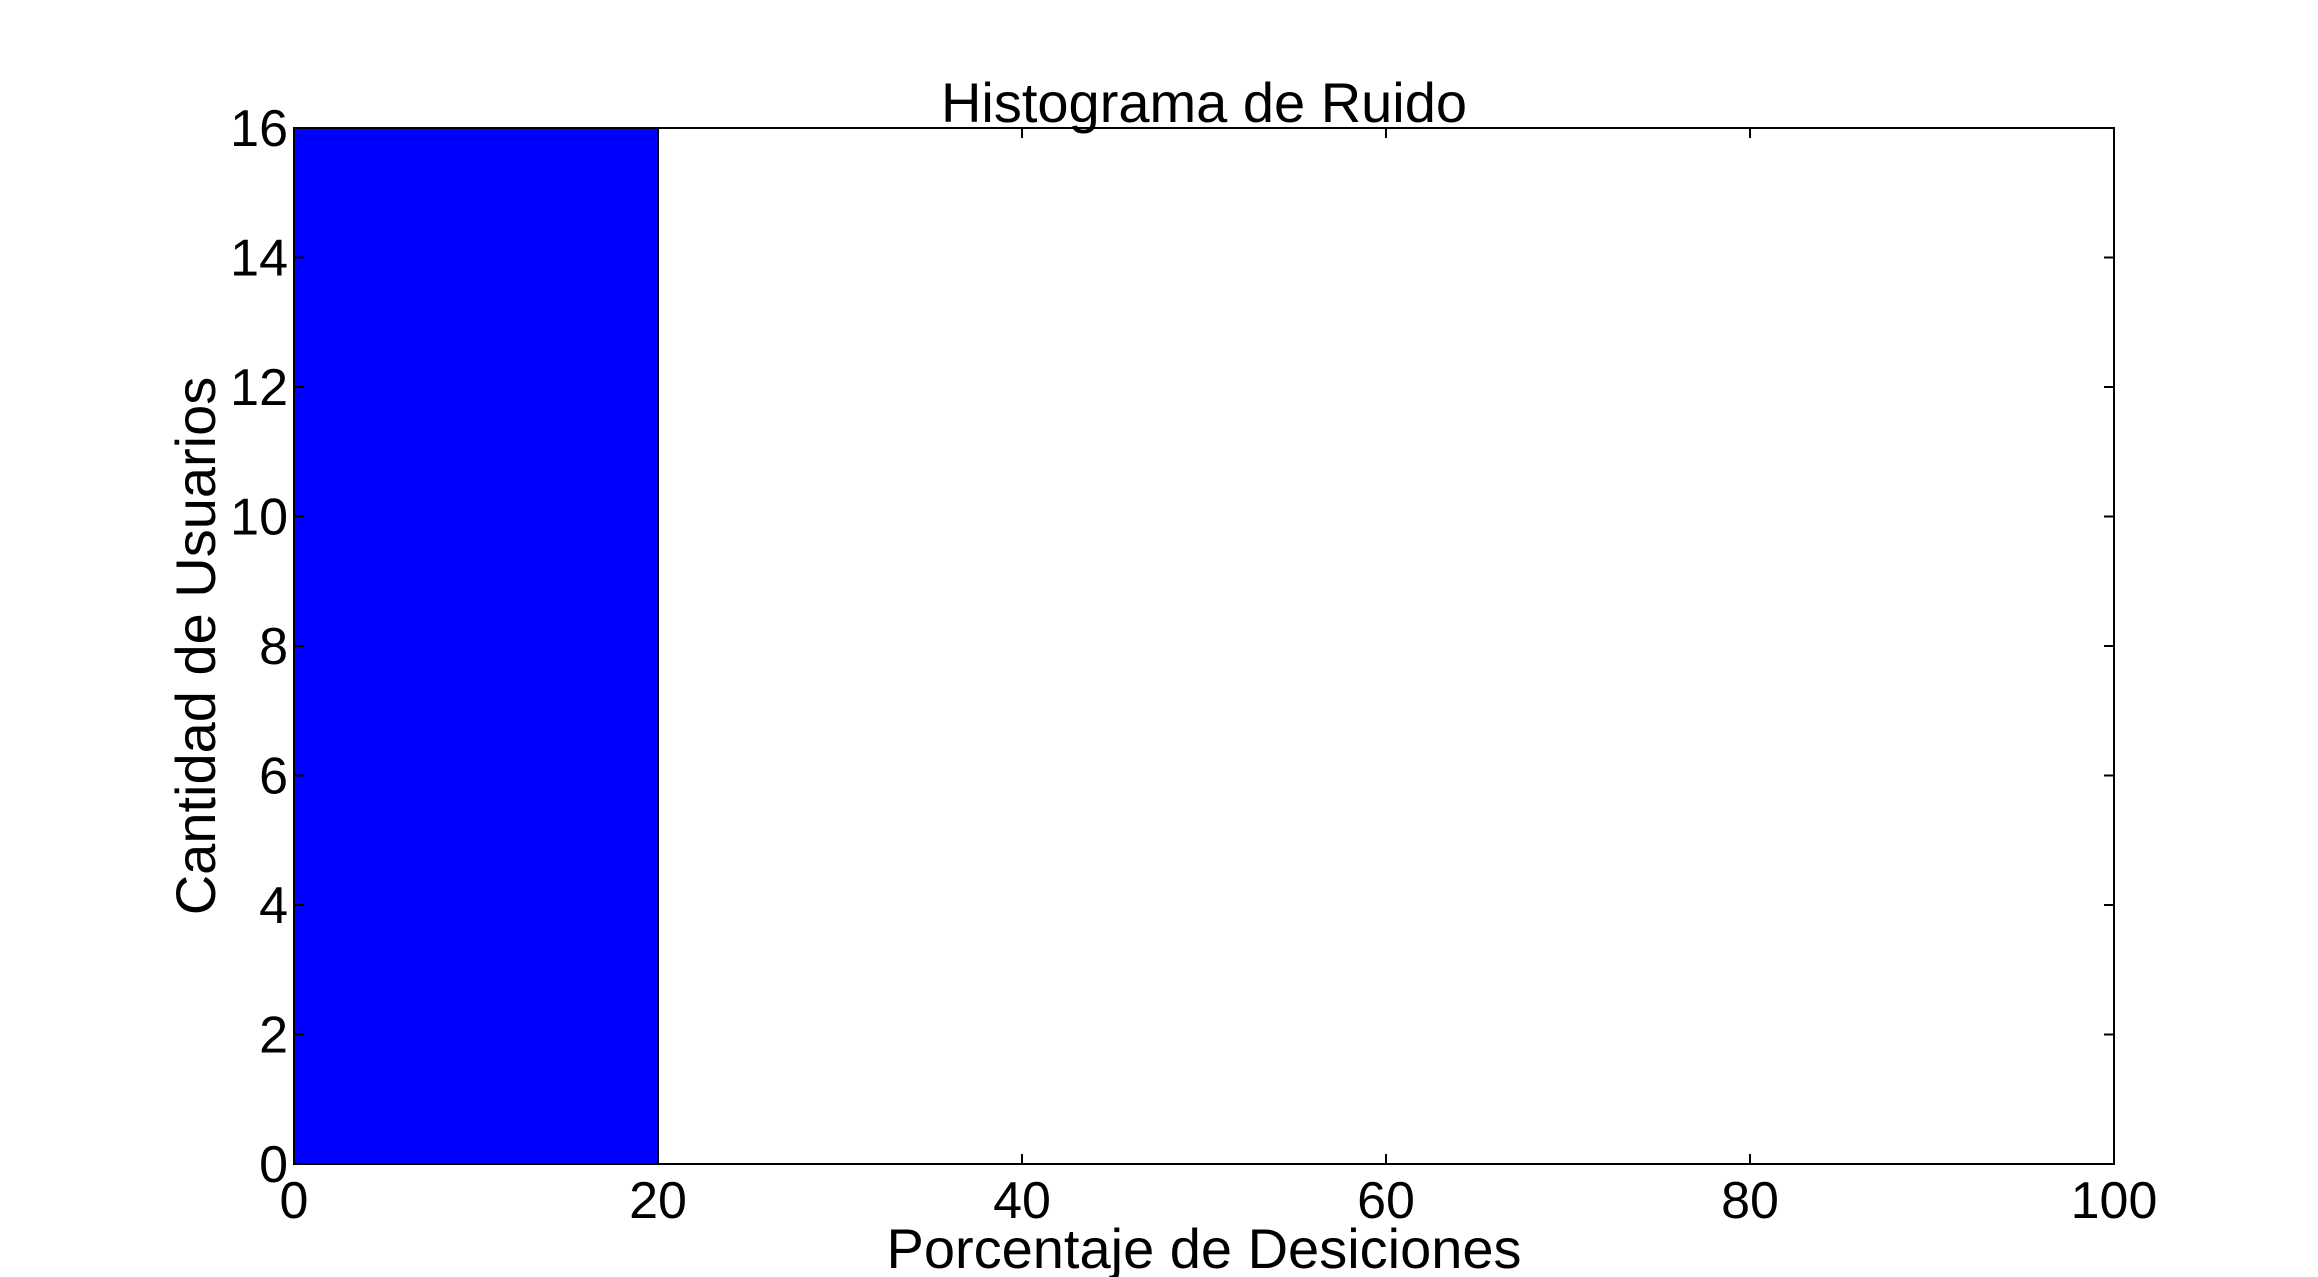  Describe the element at coordinates (658, 1201) in the screenshot. I see `x-tick-label-1: 20` at that location.